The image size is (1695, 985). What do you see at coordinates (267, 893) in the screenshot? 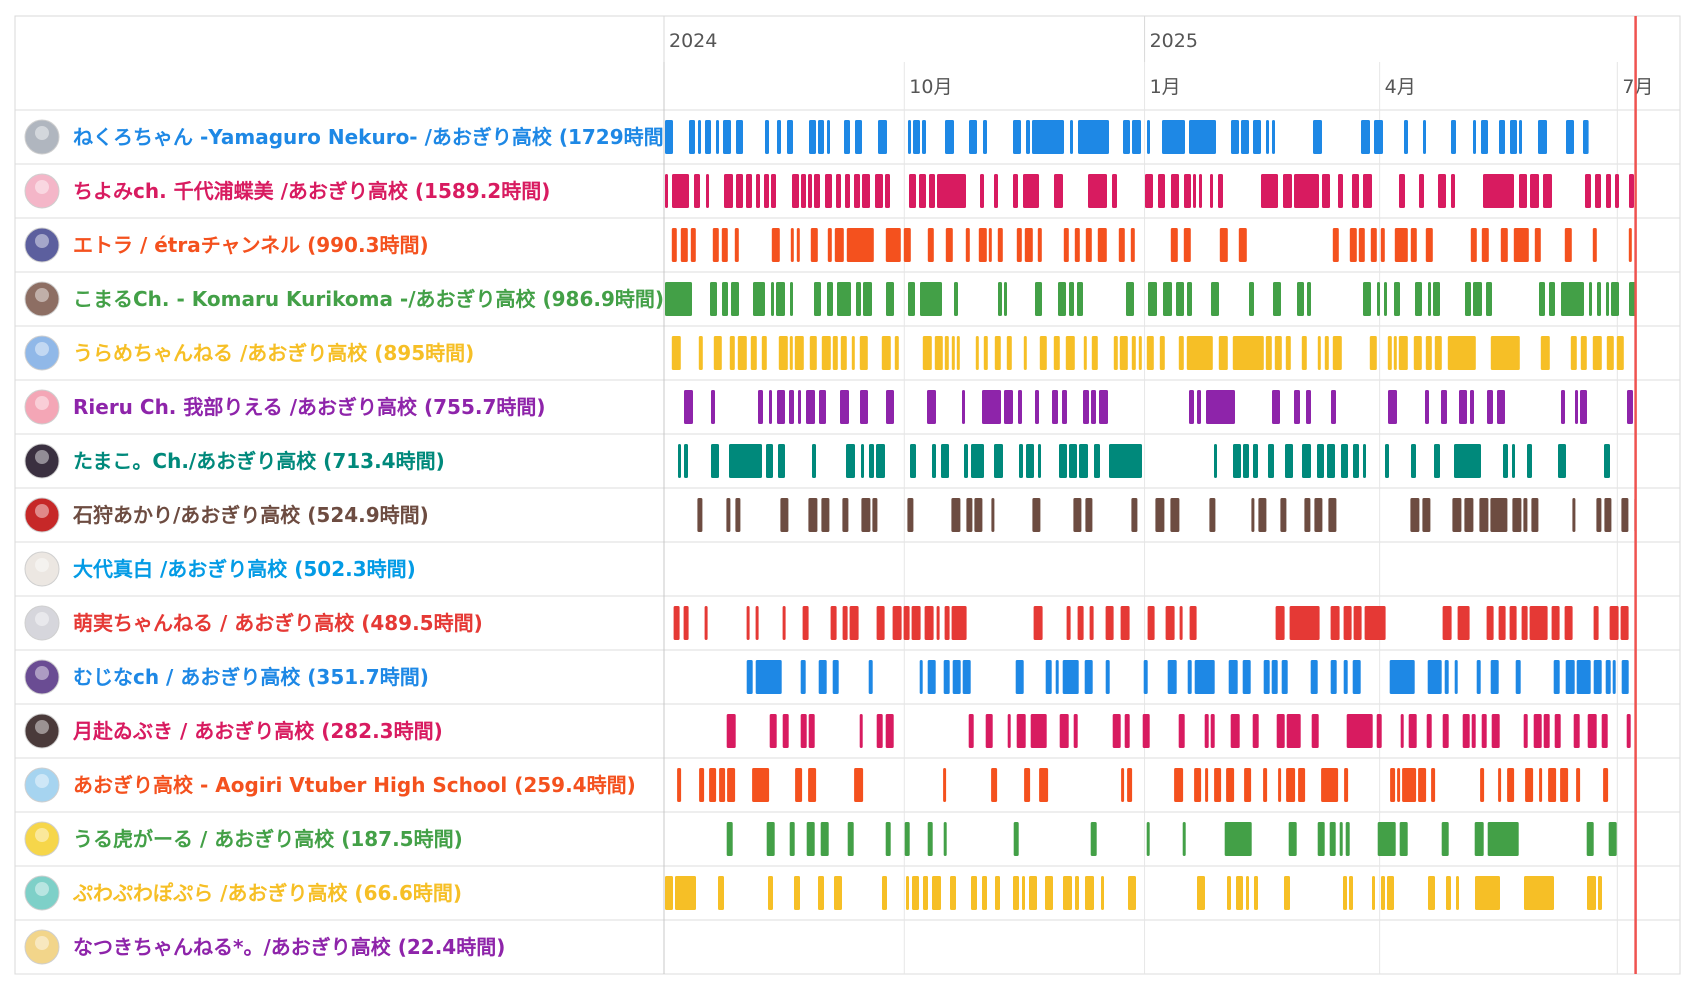
I see `channel-name-label: ぷわぷわぽぷら /あおぎり高校 (66.6時間)` at bounding box center [267, 893].